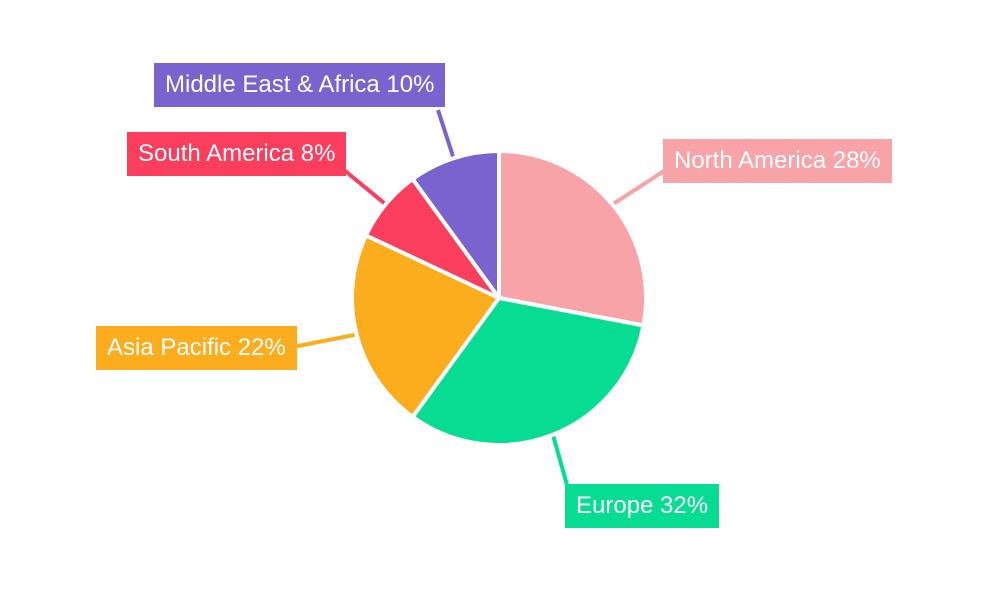 This screenshot has width=1000, height=600. I want to click on pie-slice-middle-east-africa, so click(455, 224).